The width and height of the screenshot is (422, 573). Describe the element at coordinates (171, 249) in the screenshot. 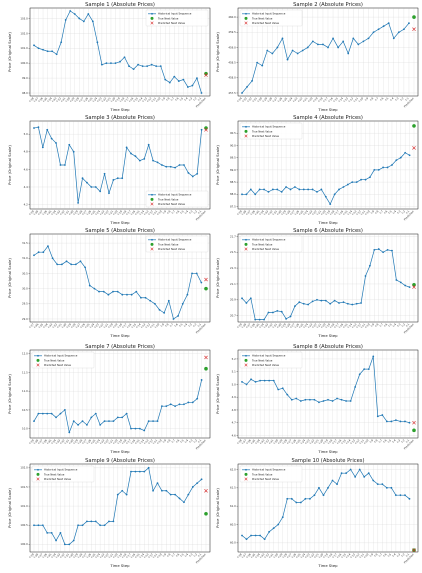

I see `legend-label: Predicted Next Value` at that location.